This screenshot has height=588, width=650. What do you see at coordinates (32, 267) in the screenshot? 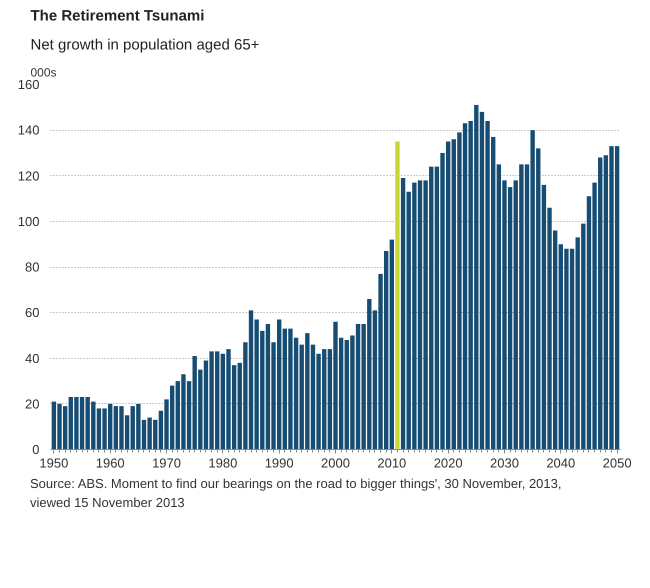
I see `y-tick-label: 80` at bounding box center [32, 267].